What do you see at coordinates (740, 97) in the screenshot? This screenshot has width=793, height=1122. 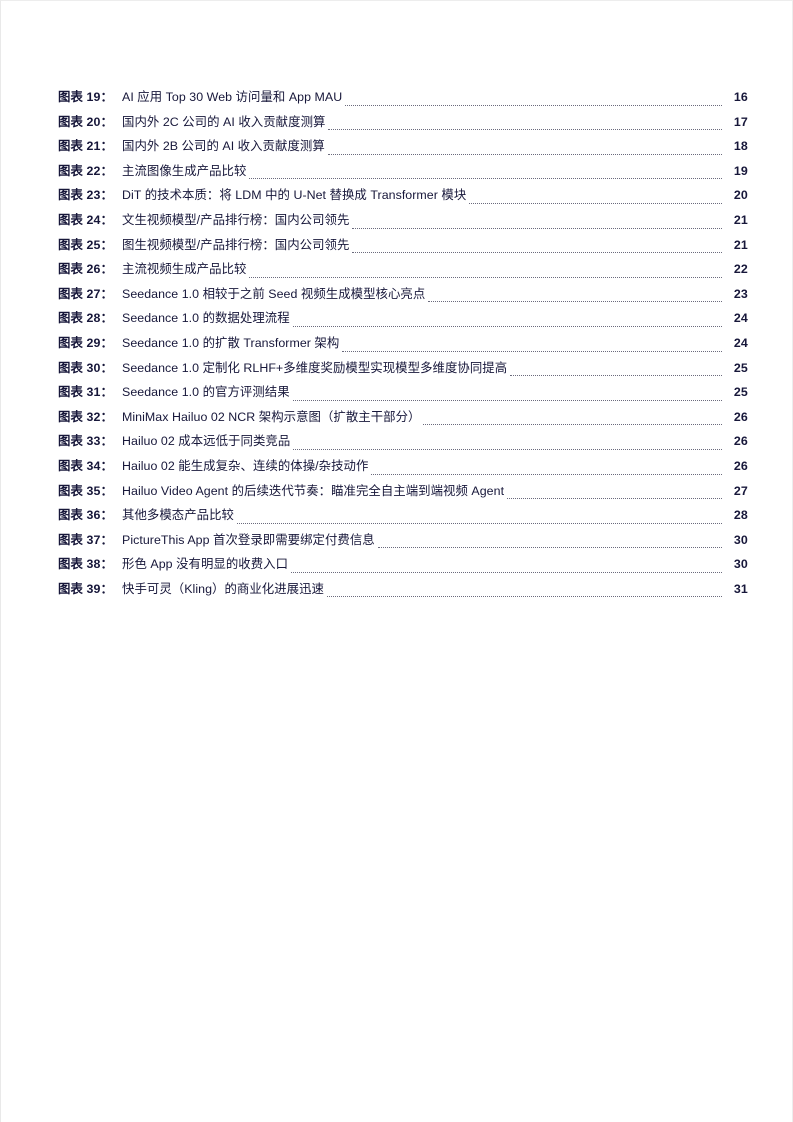 I see `toc-entry-page-number: 16` at bounding box center [740, 97].